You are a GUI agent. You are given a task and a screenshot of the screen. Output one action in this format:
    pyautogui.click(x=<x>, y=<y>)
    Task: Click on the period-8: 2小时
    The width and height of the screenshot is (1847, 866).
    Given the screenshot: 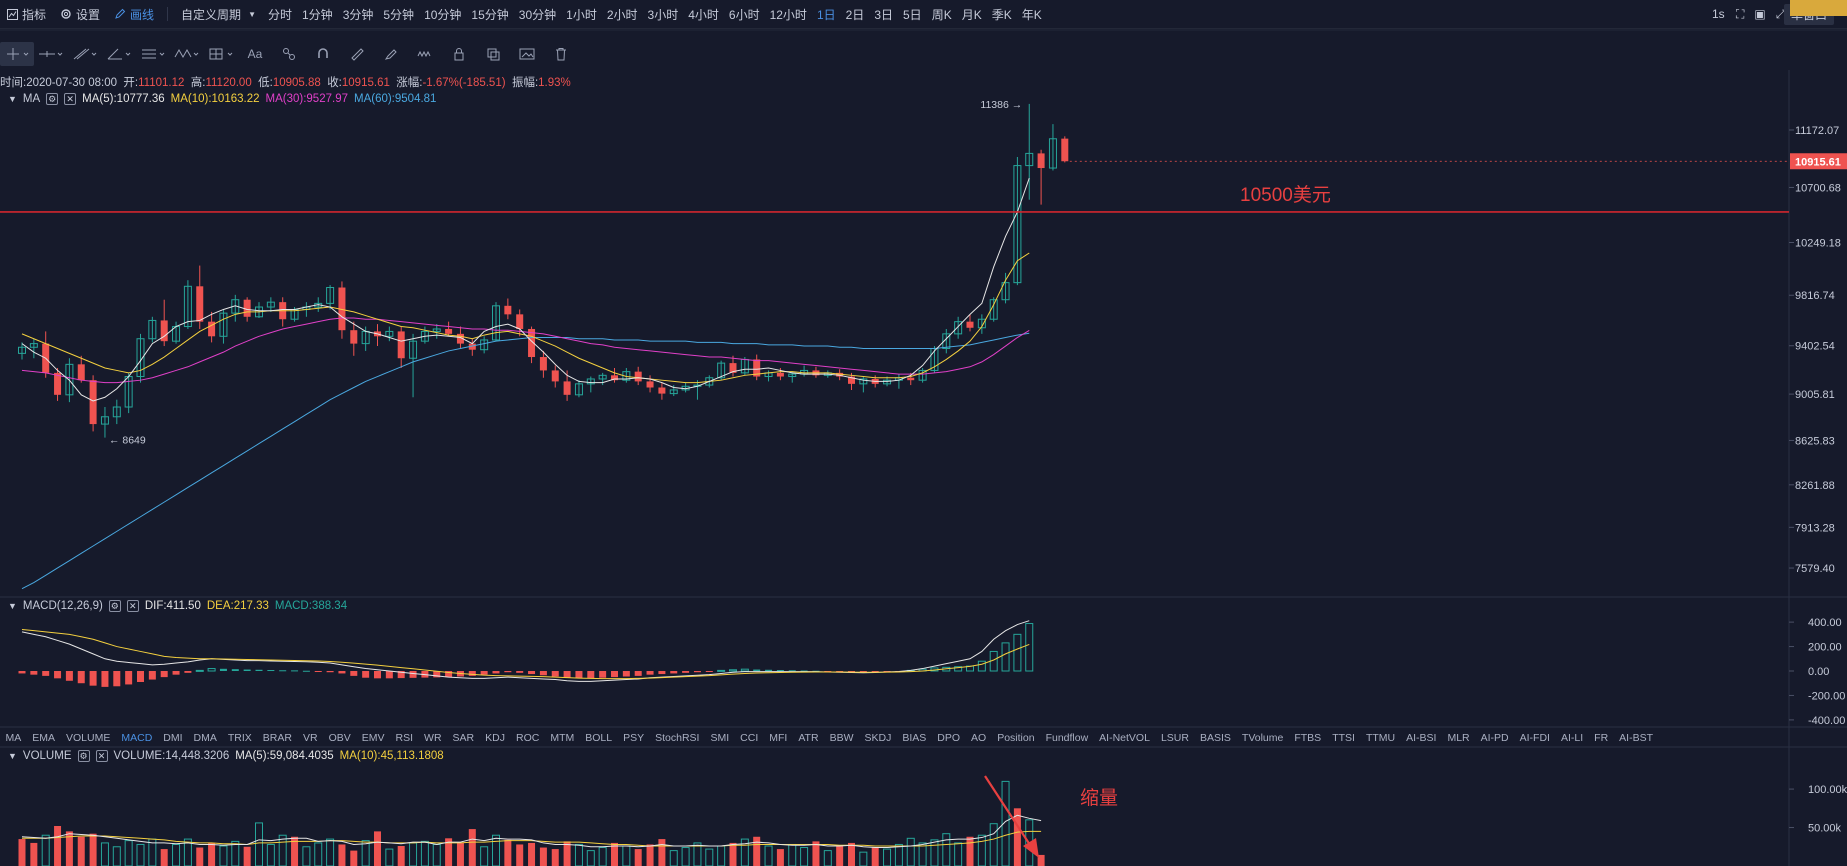 What is the action you would take?
    pyautogui.click(x=622, y=14)
    